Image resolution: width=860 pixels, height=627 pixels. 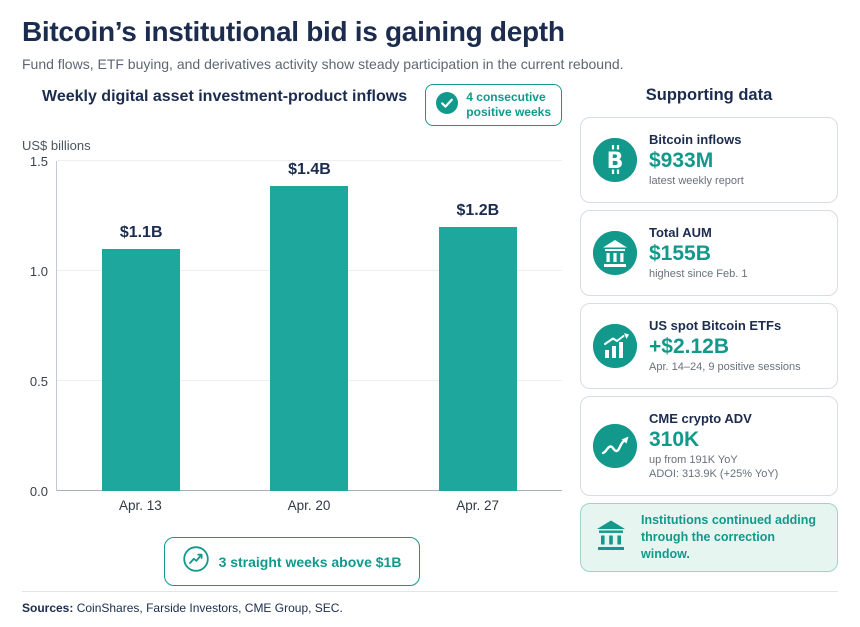 I want to click on x-axis: Apr. 13 Apr. 20 Apr. 27, so click(x=309, y=505).